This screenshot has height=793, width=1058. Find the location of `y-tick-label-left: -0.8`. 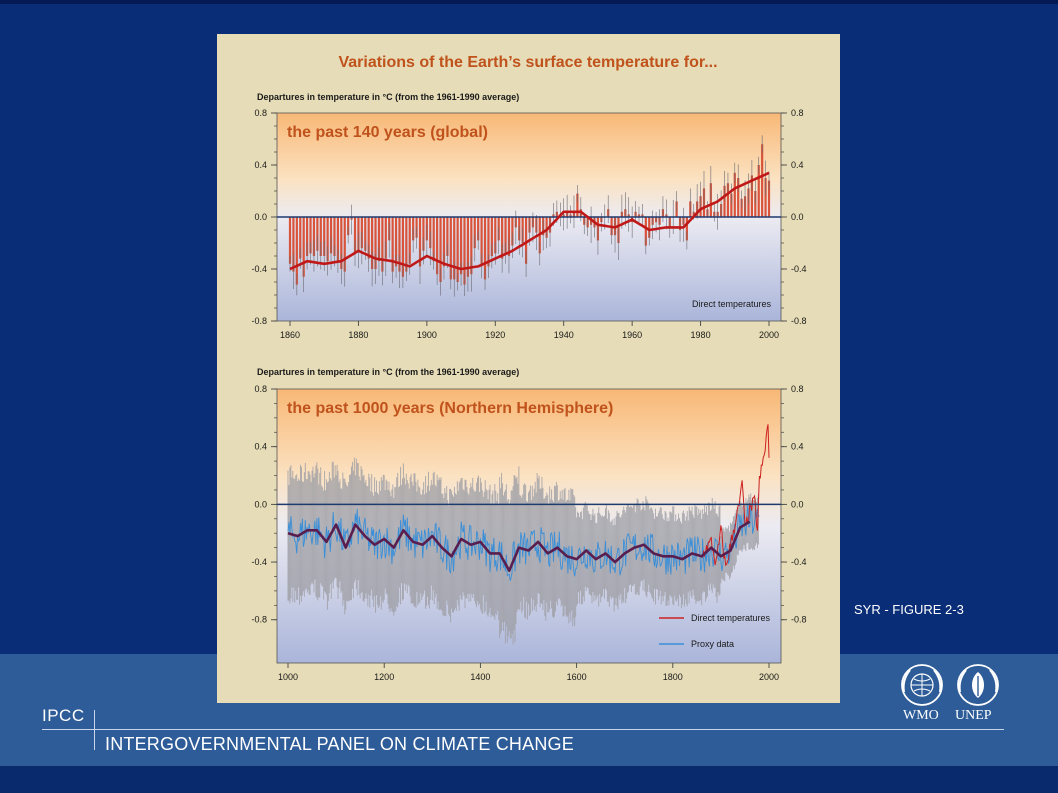

y-tick-label-left: -0.8 is located at coordinates (259, 620).